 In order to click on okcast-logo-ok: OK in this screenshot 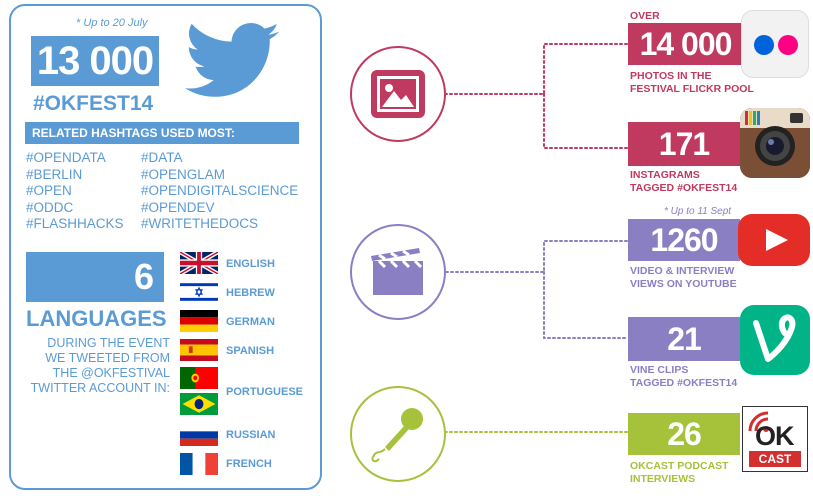, I will do `click(774, 436)`.